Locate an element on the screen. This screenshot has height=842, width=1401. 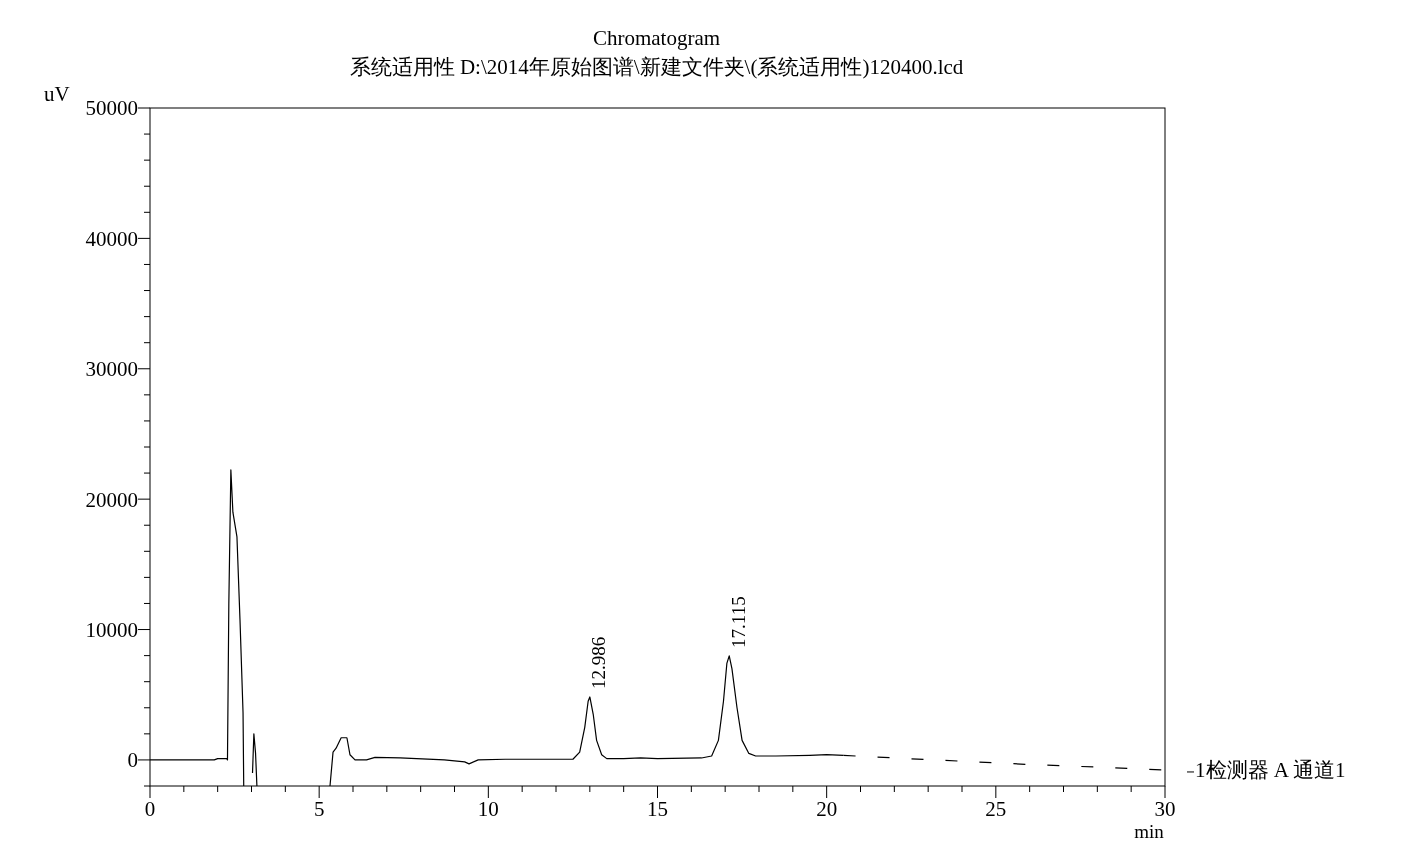
x-tick-label: 15 is located at coordinates (657, 809).